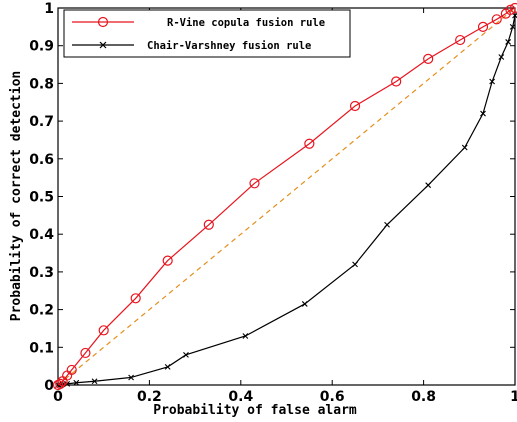 The height and width of the screenshot is (422, 517). What do you see at coordinates (103, 45) in the screenshot?
I see `legend-marker-chair-varshney` at bounding box center [103, 45].